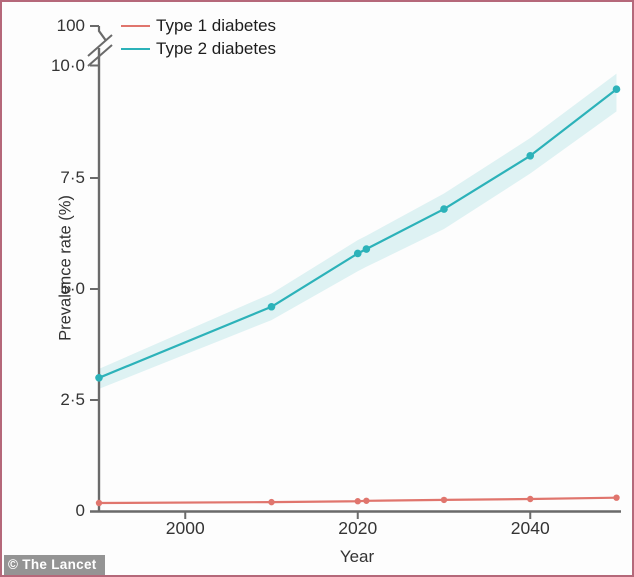 Image resolution: width=634 pixels, height=577 pixels. I want to click on legend: Type 1 diabetes Type 2 diabetes, so click(198, 37).